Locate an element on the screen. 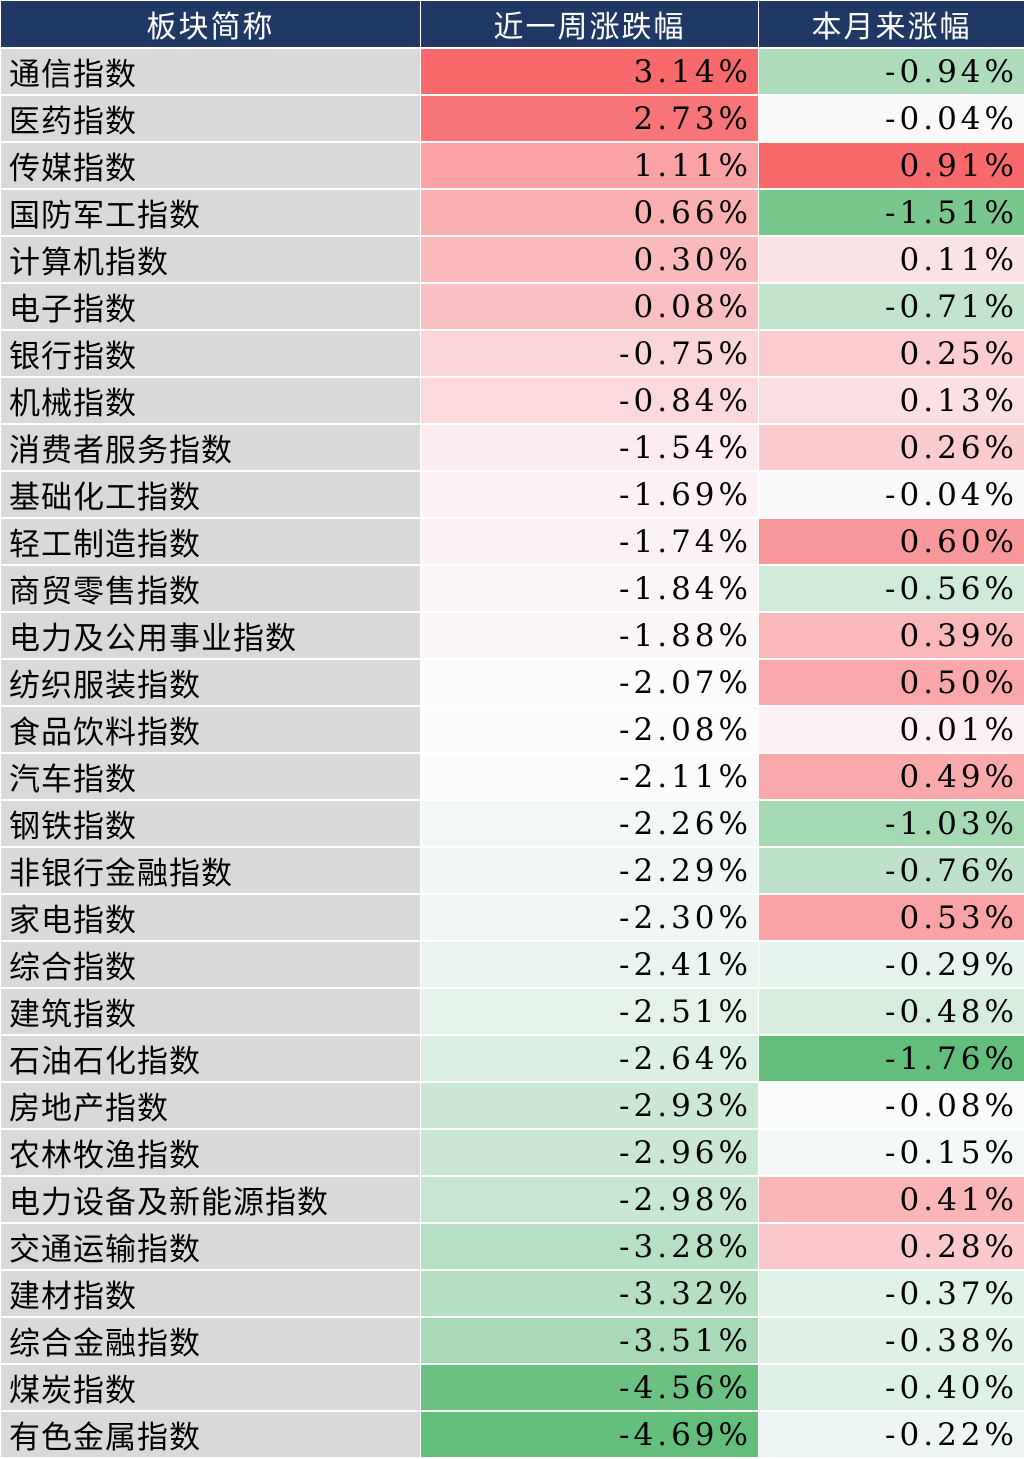  table-row: 交通运输指数-3.28%0.28% is located at coordinates (512, 1246).